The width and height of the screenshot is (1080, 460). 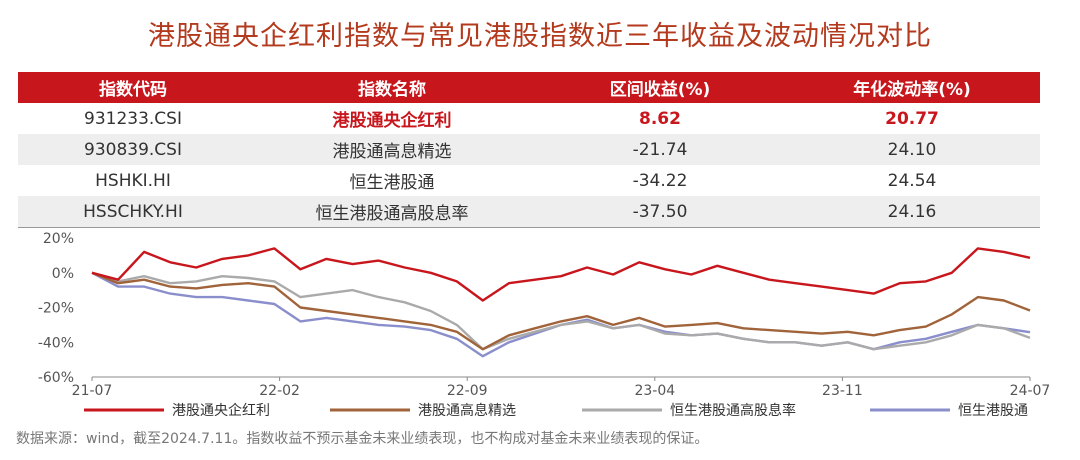 What do you see at coordinates (660, 180) in the screenshot?
I see `cell-return: -34.22` at bounding box center [660, 180].